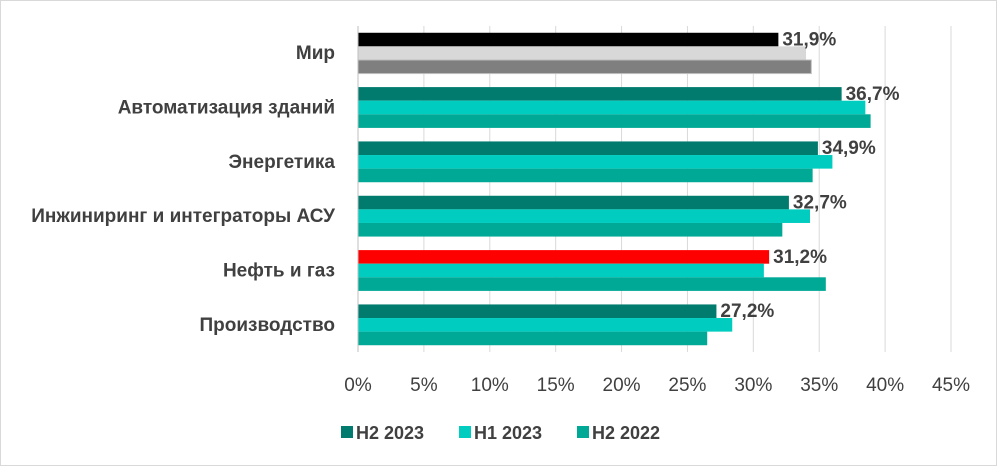 Image resolution: width=997 pixels, height=466 pixels. I want to click on legend-label-3: H2 2022, so click(626, 433).